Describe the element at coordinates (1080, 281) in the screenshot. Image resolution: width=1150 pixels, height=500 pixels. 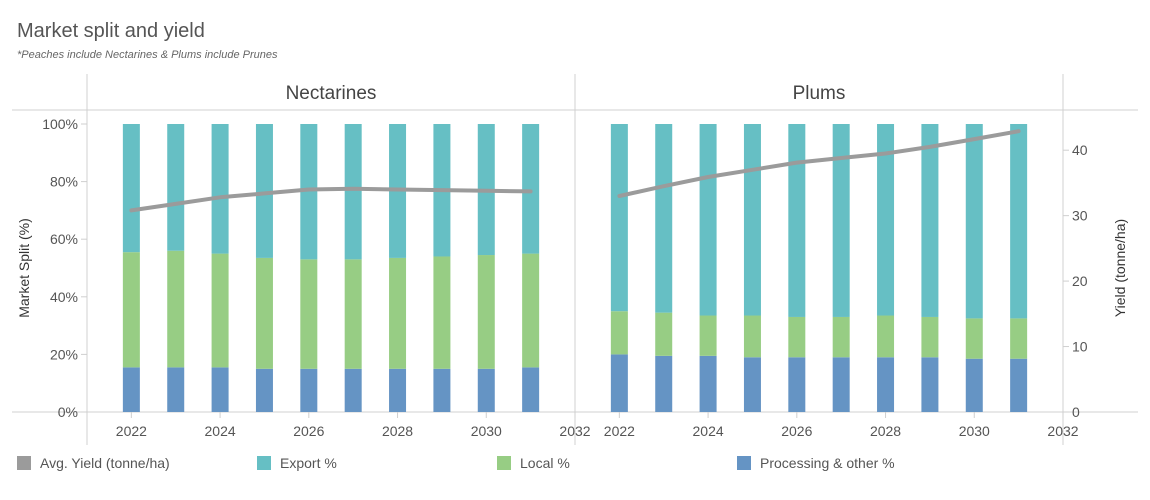
I see `right-axis-tick-label: 20` at that location.